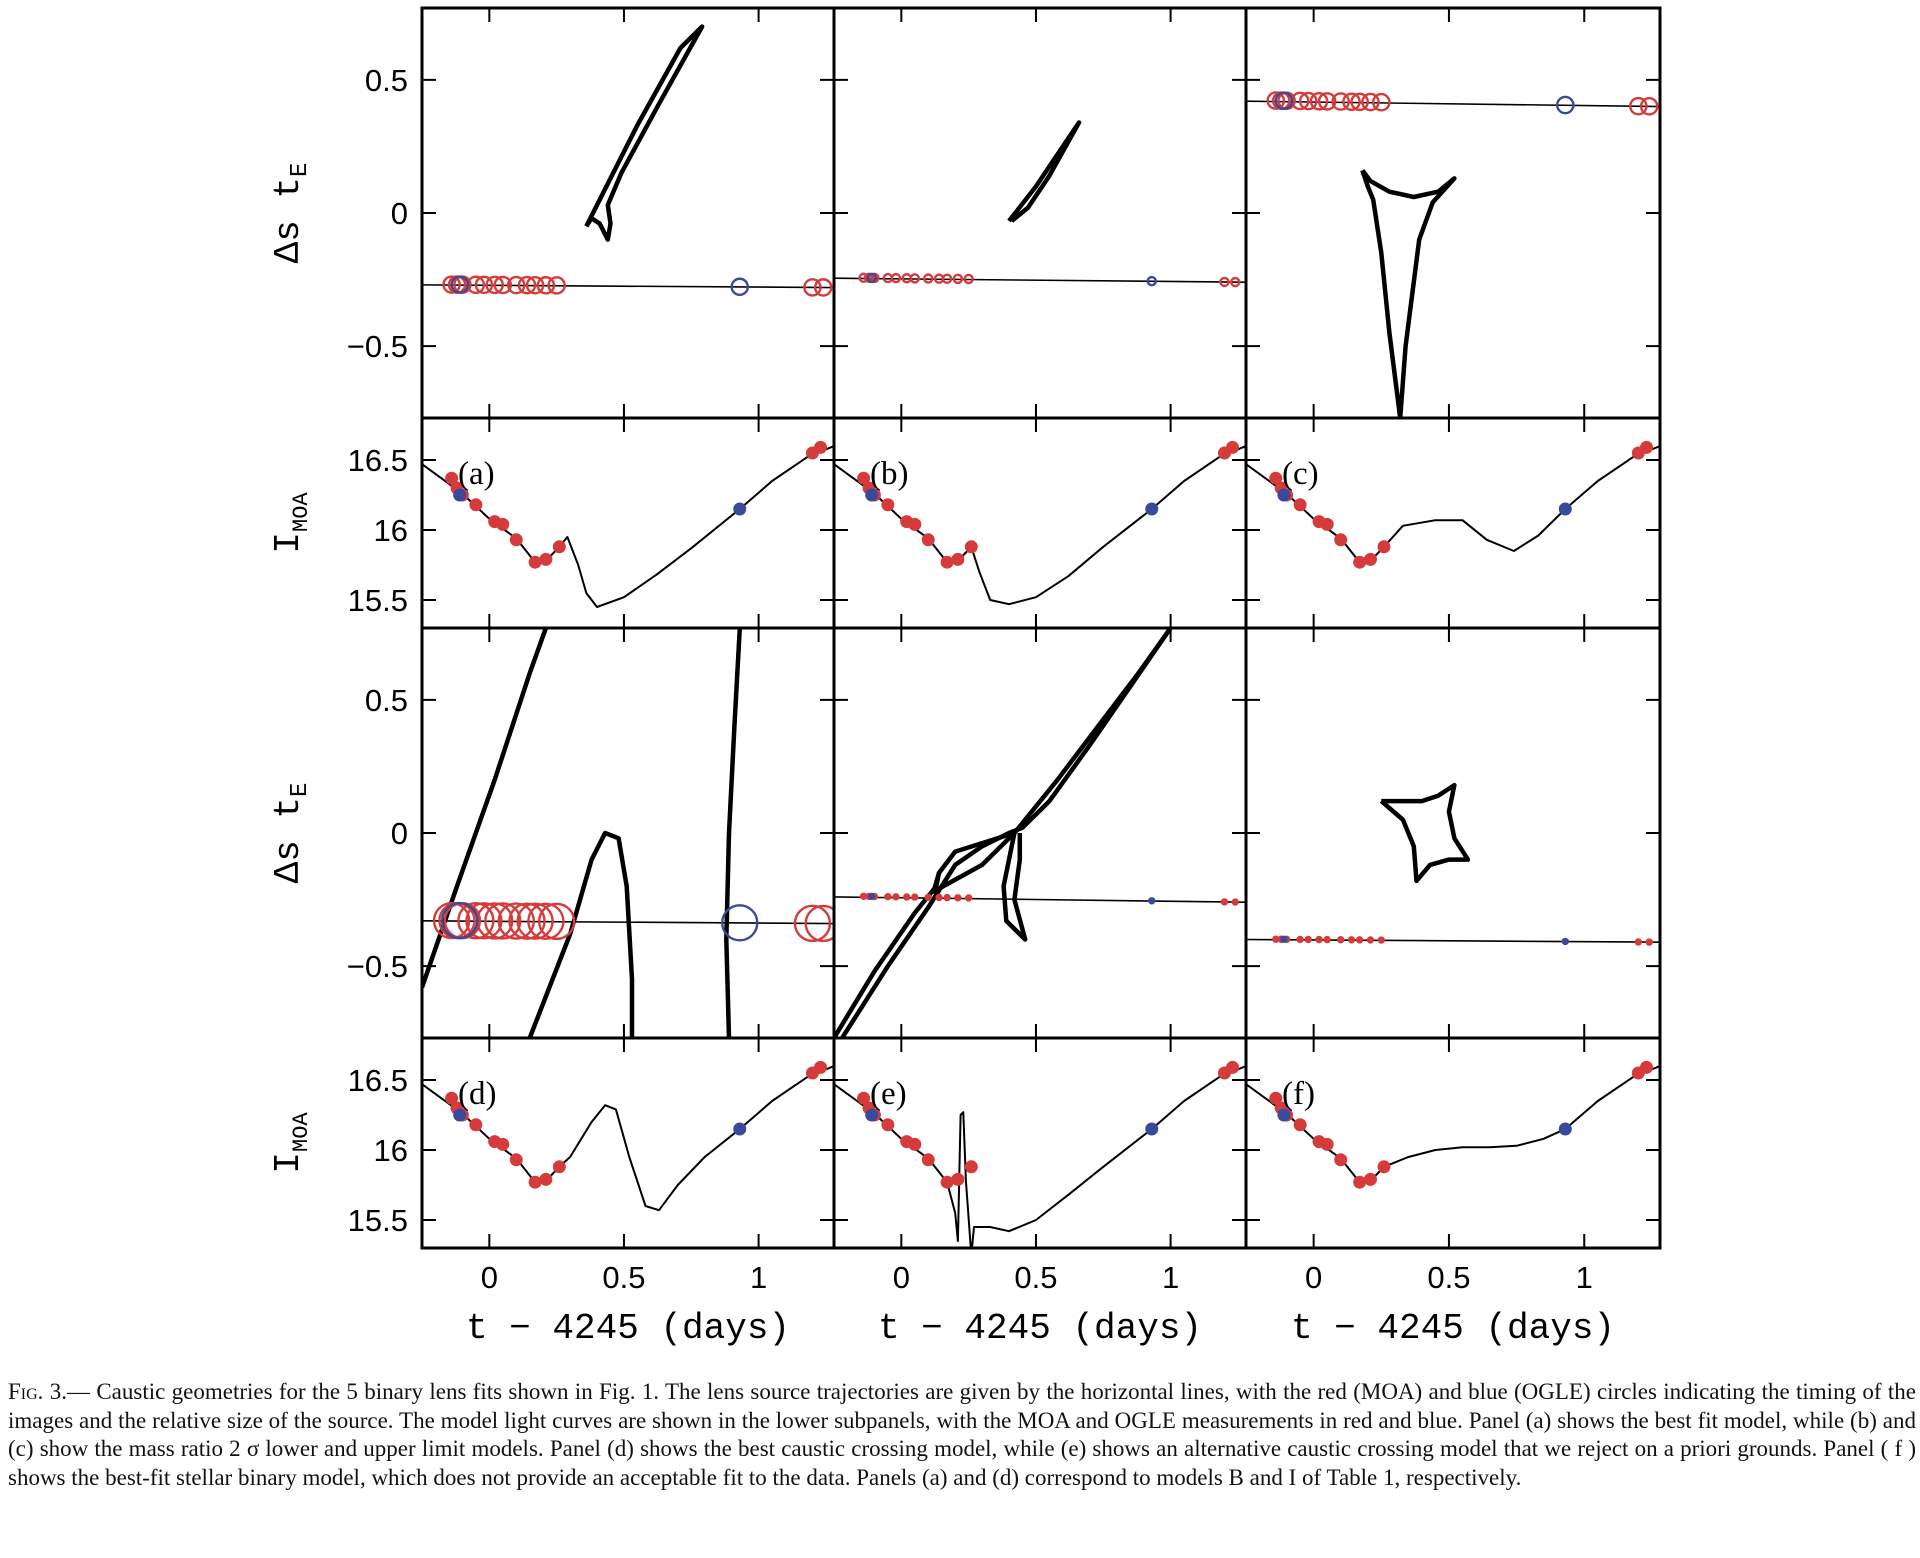  What do you see at coordinates (628, 938) in the screenshot?
I see `panel-d: (d)` at bounding box center [628, 938].